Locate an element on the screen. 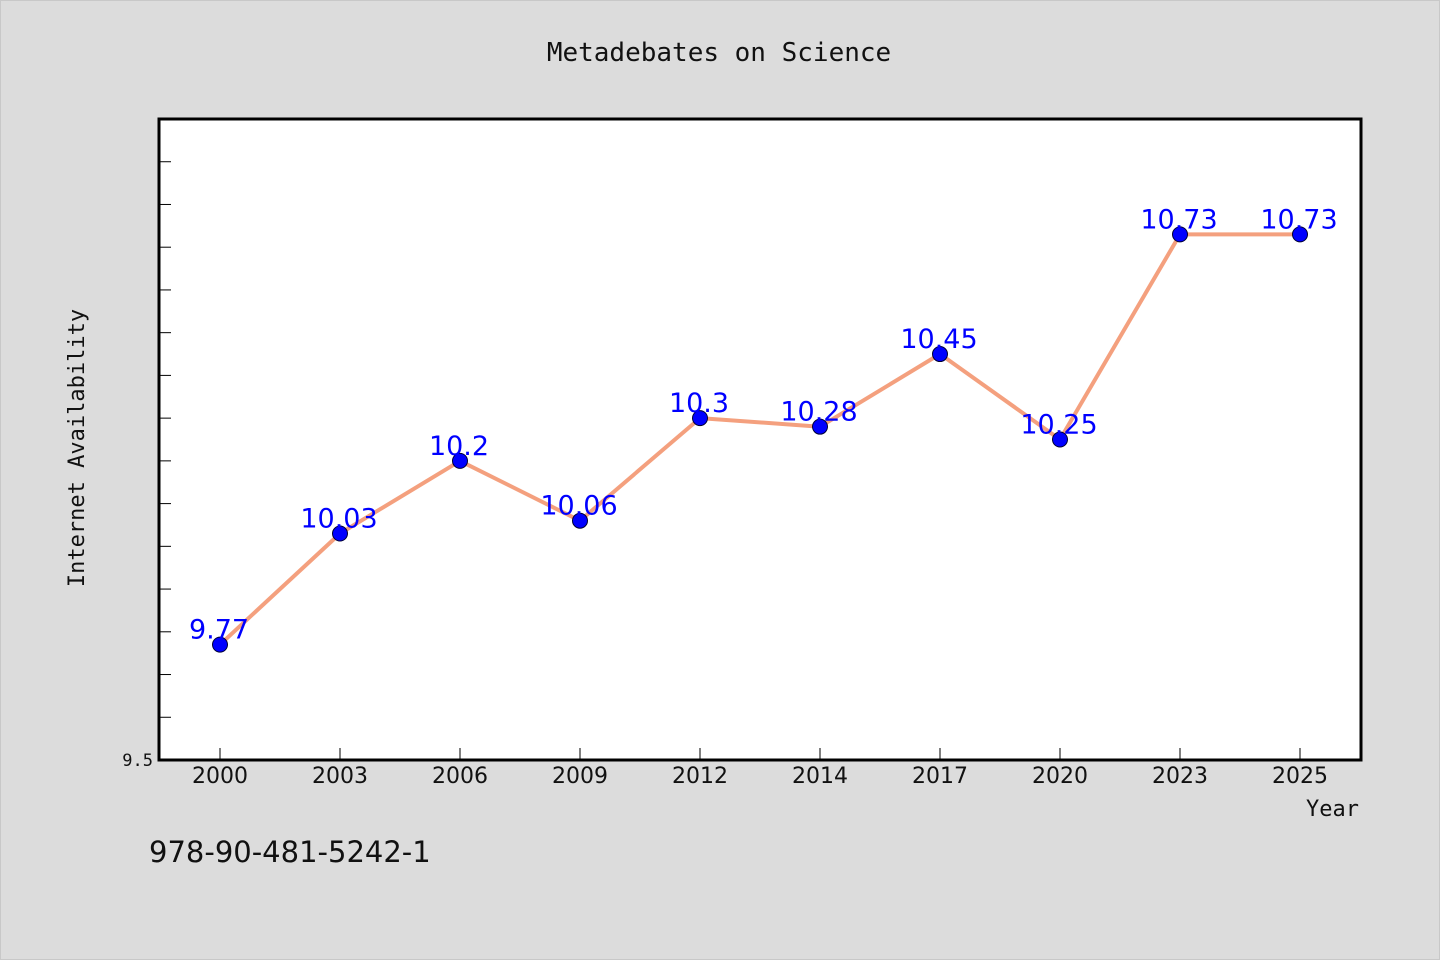 Image resolution: width=1440 pixels, height=960 pixels. x-tick-label: 2014 is located at coordinates (820, 776).